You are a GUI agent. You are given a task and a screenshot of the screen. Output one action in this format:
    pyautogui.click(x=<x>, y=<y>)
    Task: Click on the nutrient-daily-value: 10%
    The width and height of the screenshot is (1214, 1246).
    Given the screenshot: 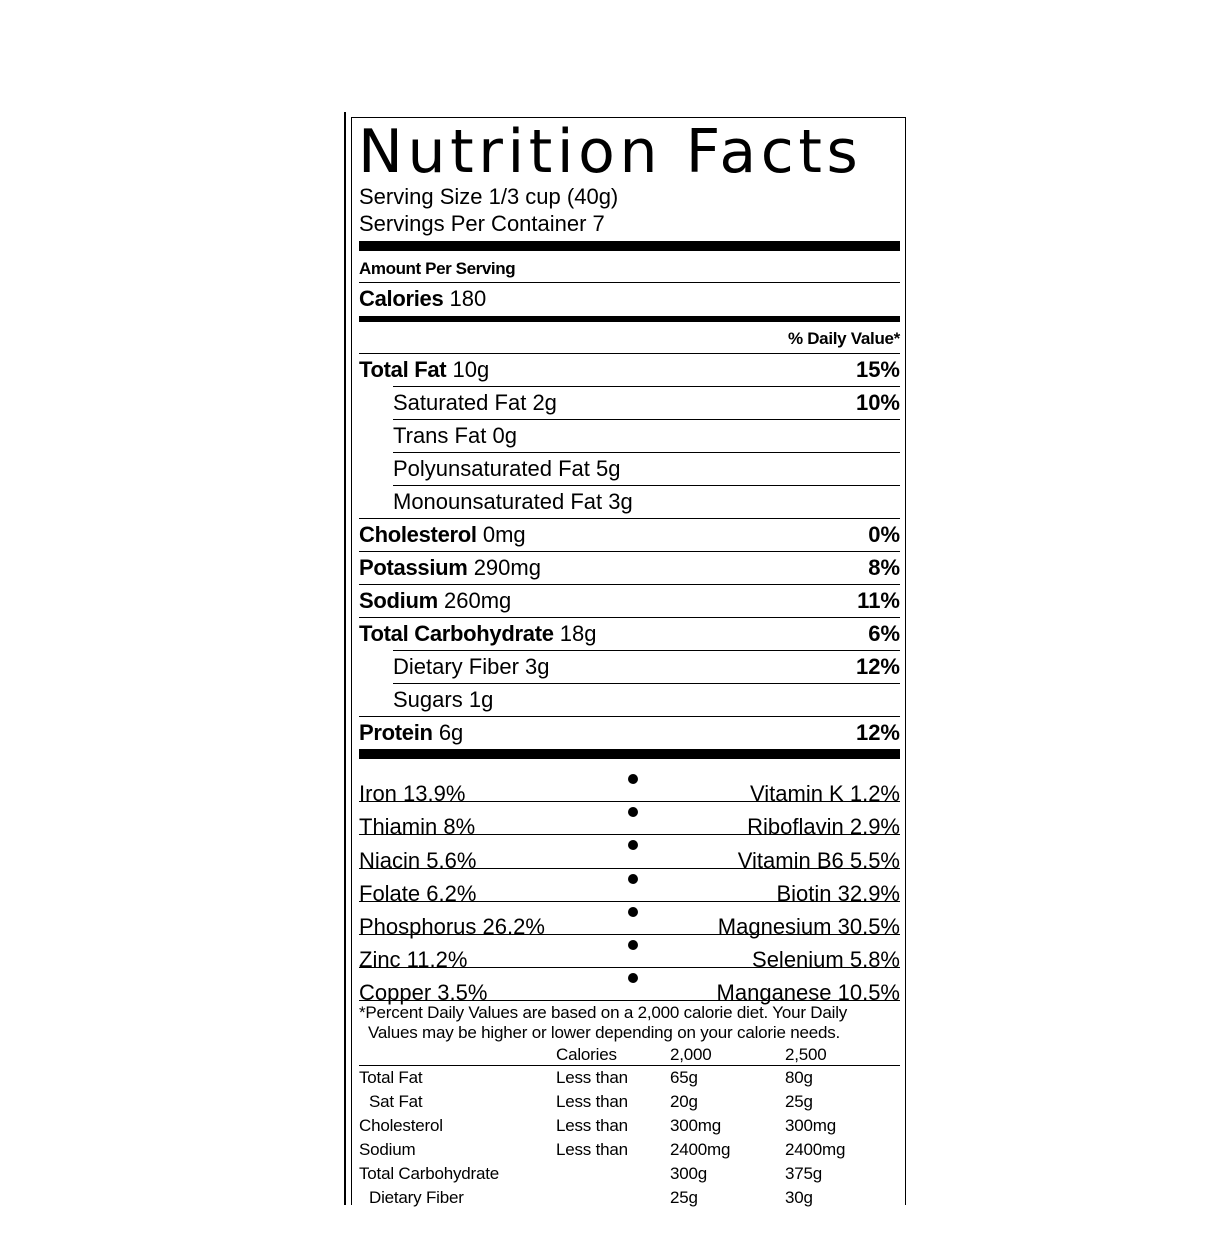 What is the action you would take?
    pyautogui.click(x=877, y=402)
    